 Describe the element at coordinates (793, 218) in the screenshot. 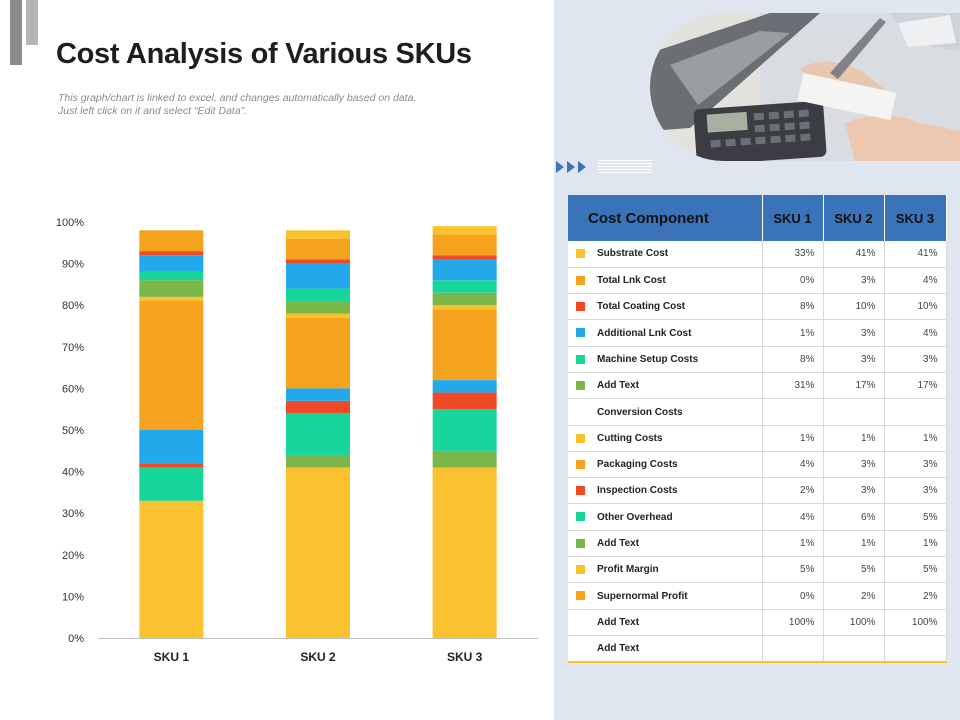

I see `header-sku-1: SKU 1` at that location.